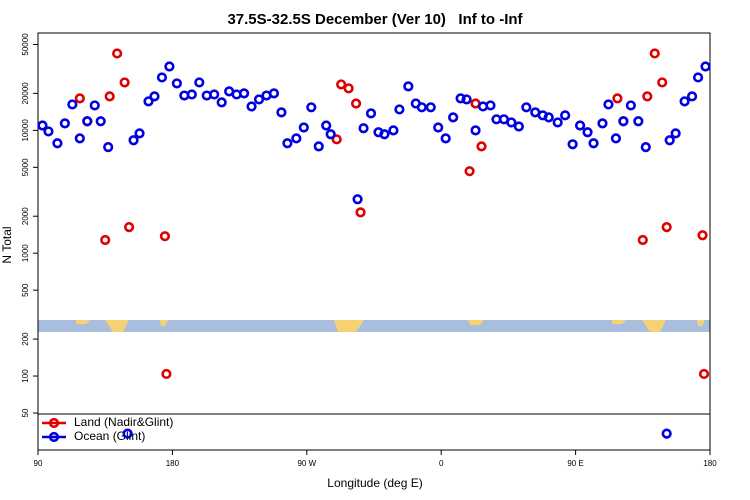  I want to click on y-tick-label: 100, so click(25, 376).